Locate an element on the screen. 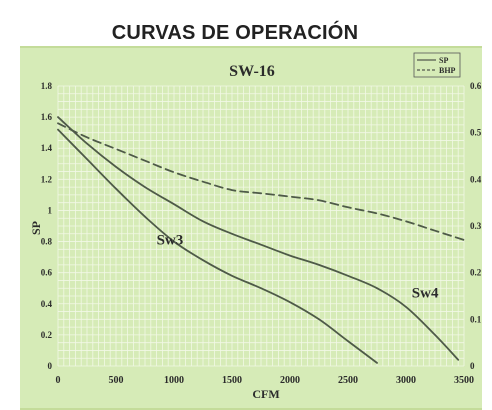  y-tick-label: 0.6 is located at coordinates (47, 273).